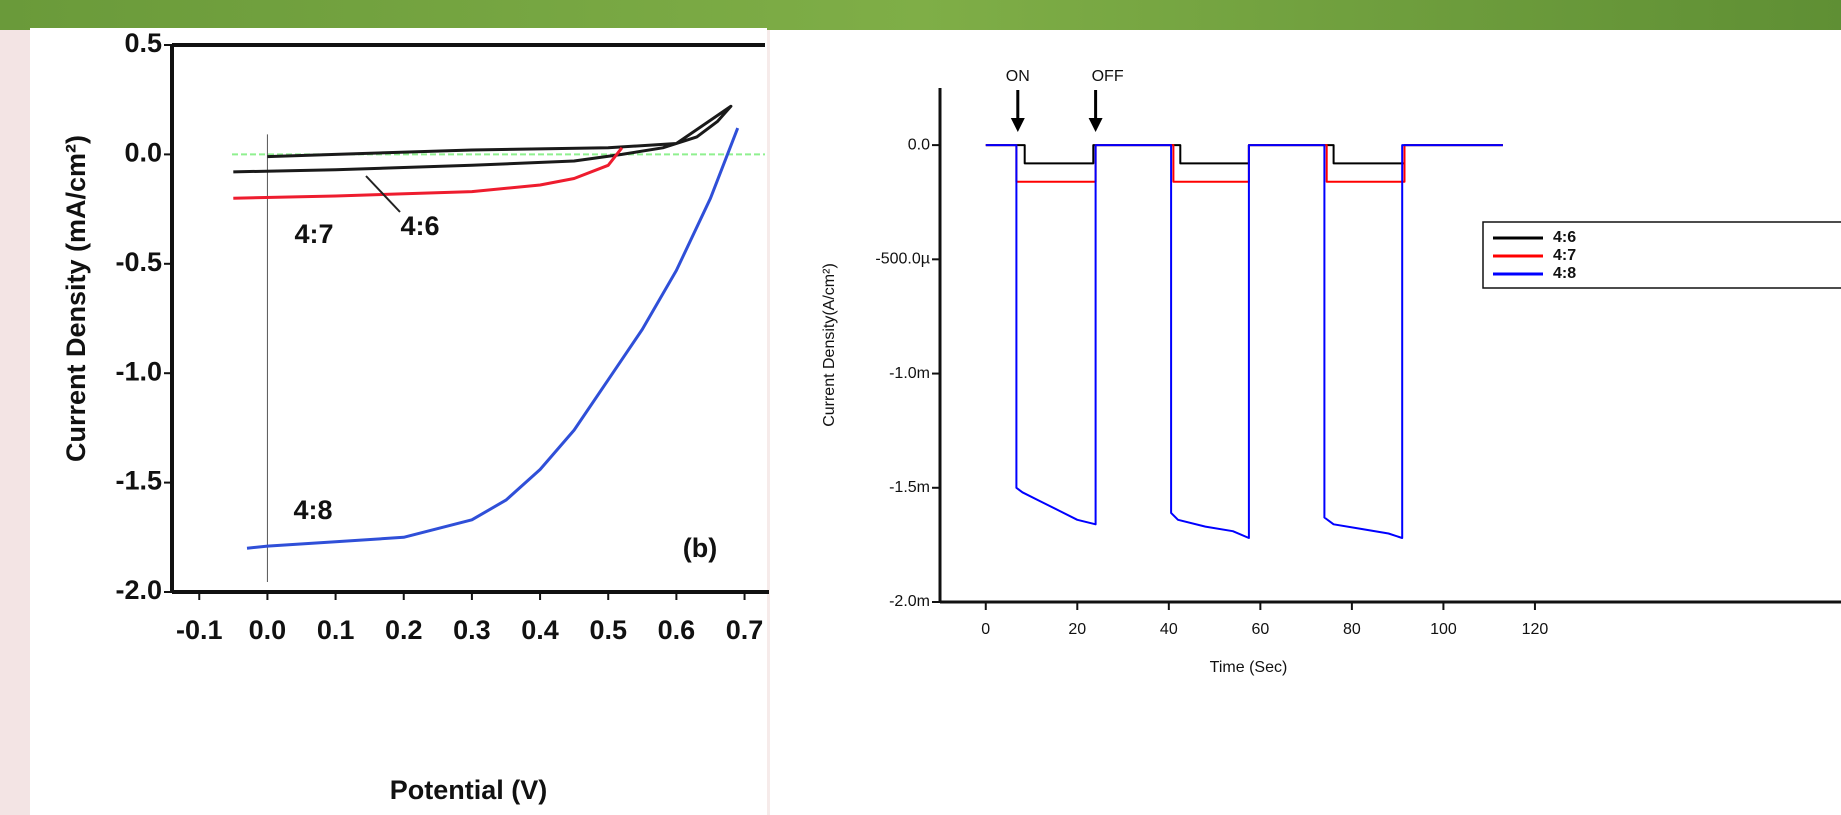  Describe the element at coordinates (1108, 76) in the screenshot. I see `annotation: OFF` at that location.